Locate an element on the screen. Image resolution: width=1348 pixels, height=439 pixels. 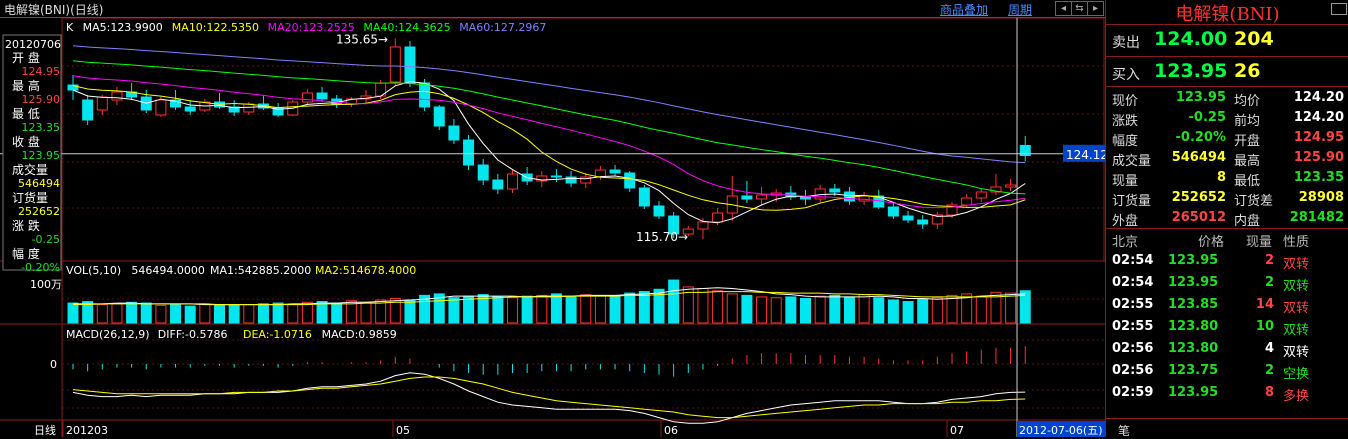
quote-label: 订货量 is located at coordinates (1132, 201).